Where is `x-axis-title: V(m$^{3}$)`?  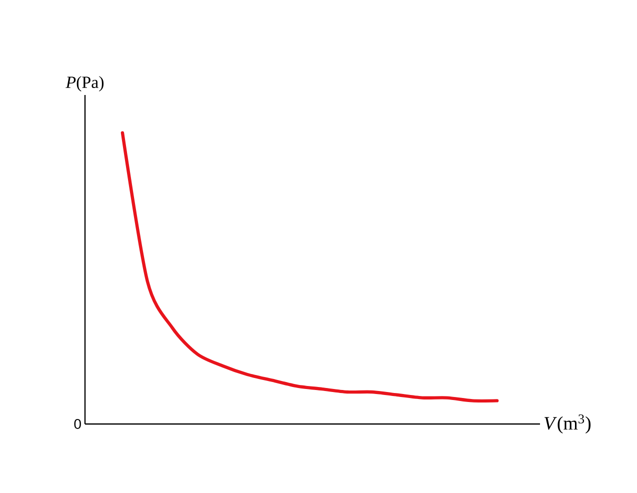
x-axis-title: V(m$^{3}$) is located at coordinates (567, 424).